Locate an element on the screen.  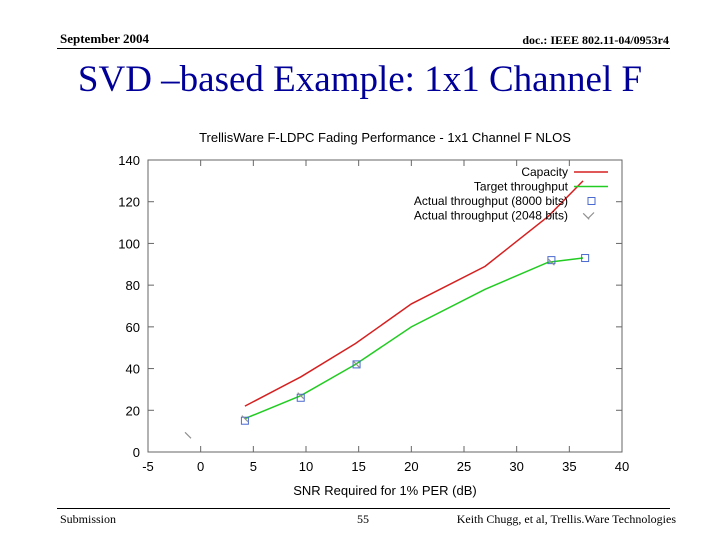
y-tick-label: 0 is located at coordinates (136, 452).